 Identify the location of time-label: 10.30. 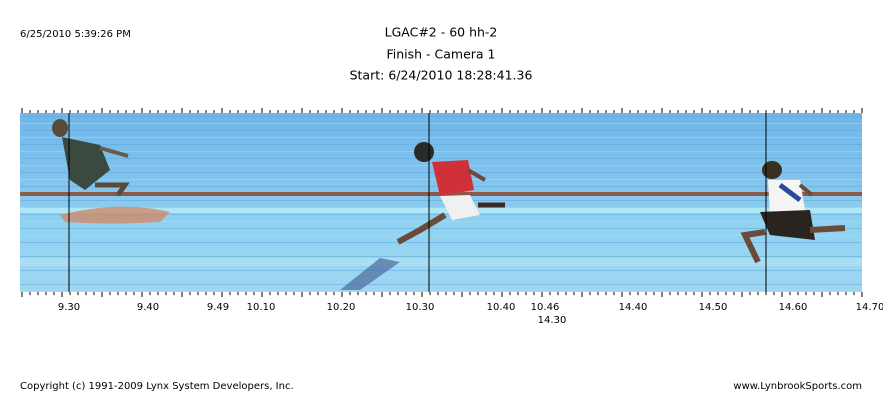
(420, 307).